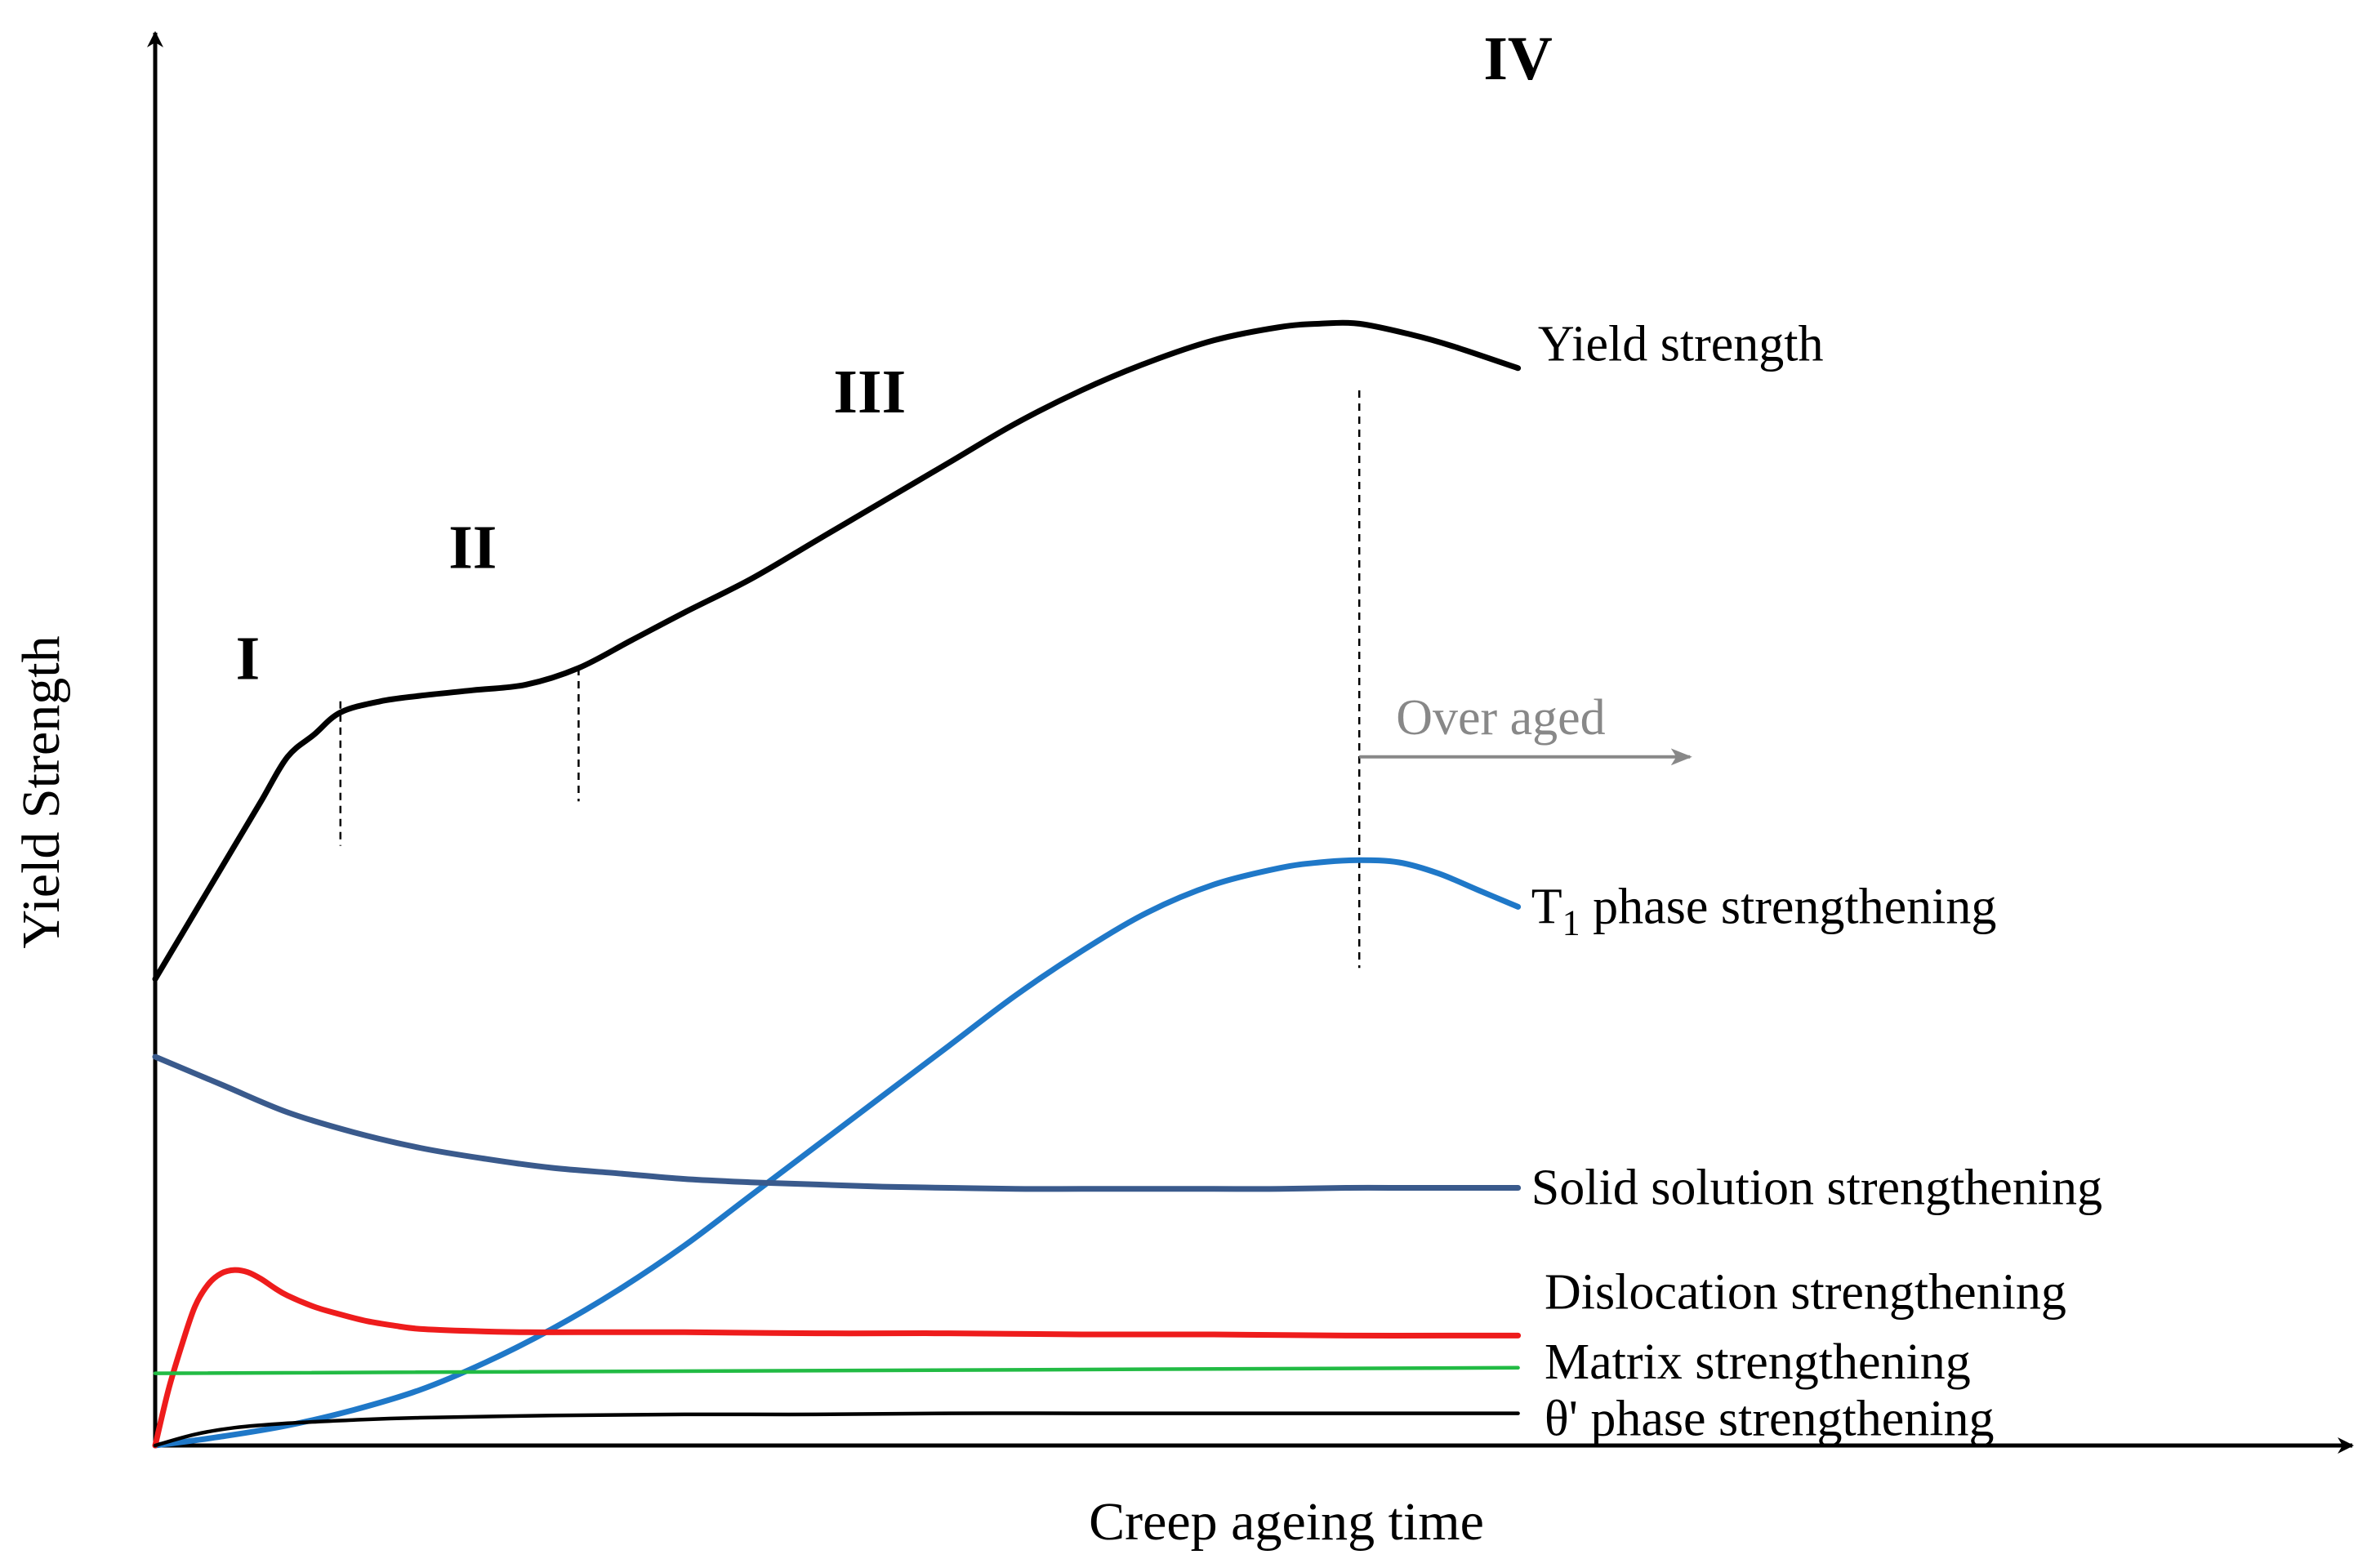  Describe the element at coordinates (837, 1429) in the screenshot. I see `series-line-phase-strengthening` at that location.